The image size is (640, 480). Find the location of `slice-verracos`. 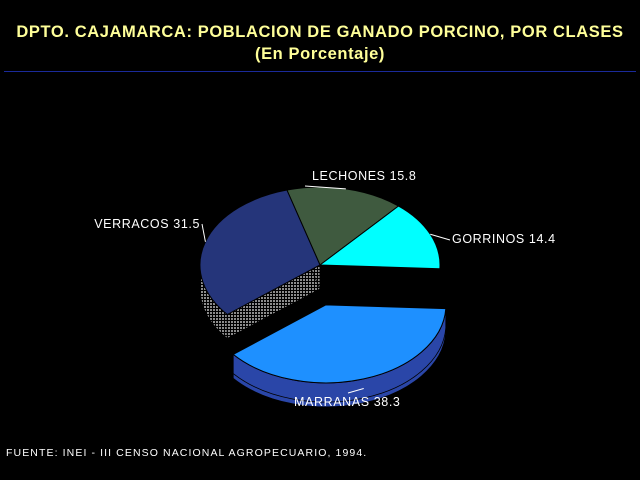

slice-verracos is located at coordinates (260, 252).